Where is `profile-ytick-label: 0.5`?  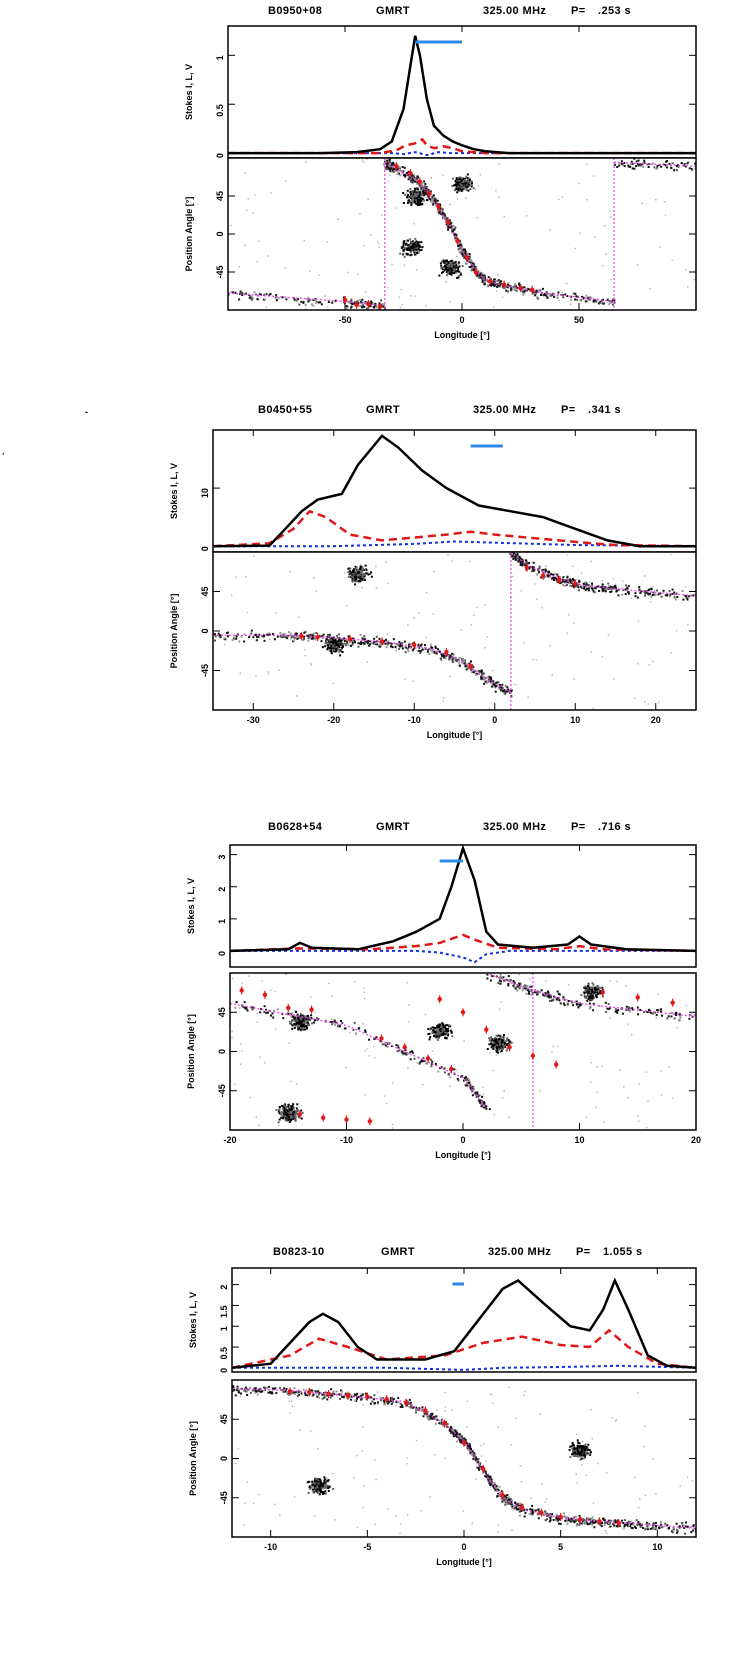 profile-ytick-label: 0.5 is located at coordinates (220, 110).